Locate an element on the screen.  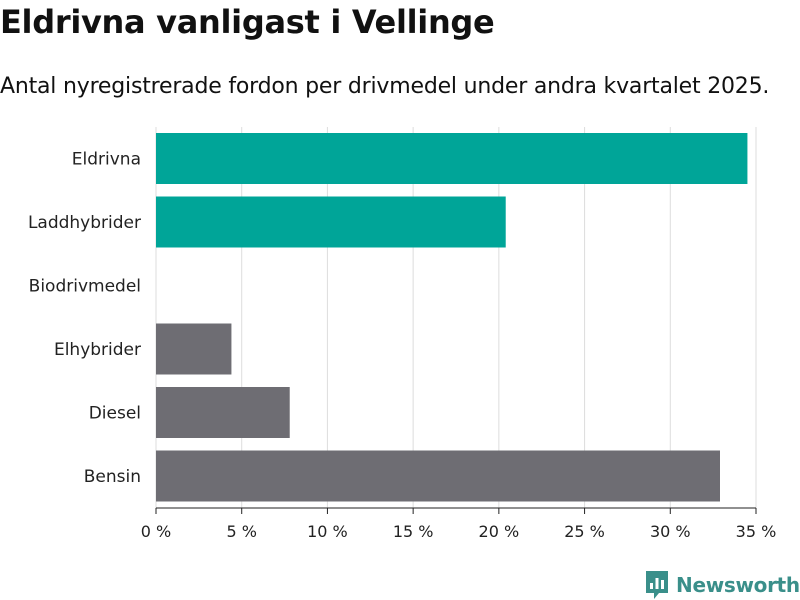
category-label: Eldrivna is located at coordinates (106, 160).